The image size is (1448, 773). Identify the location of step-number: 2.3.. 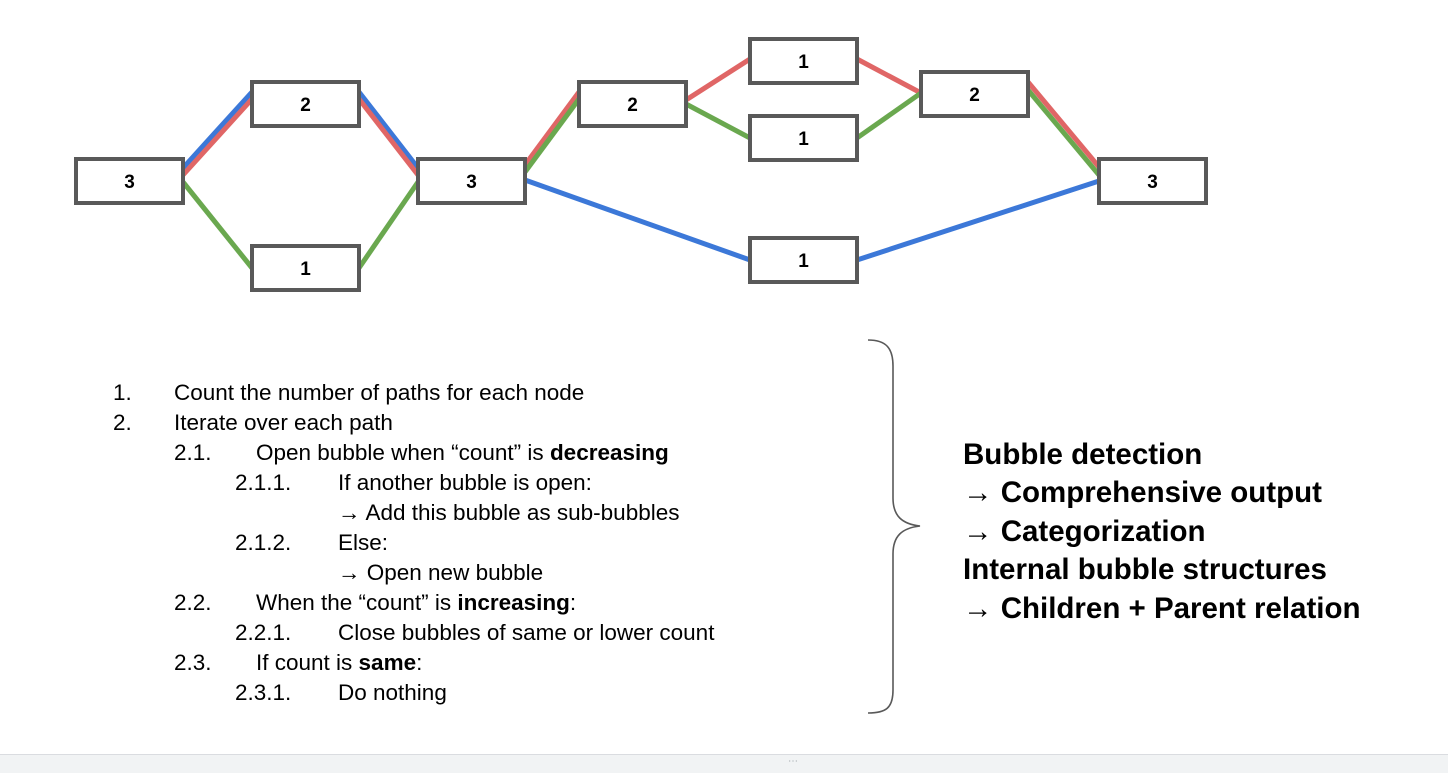
(193, 662).